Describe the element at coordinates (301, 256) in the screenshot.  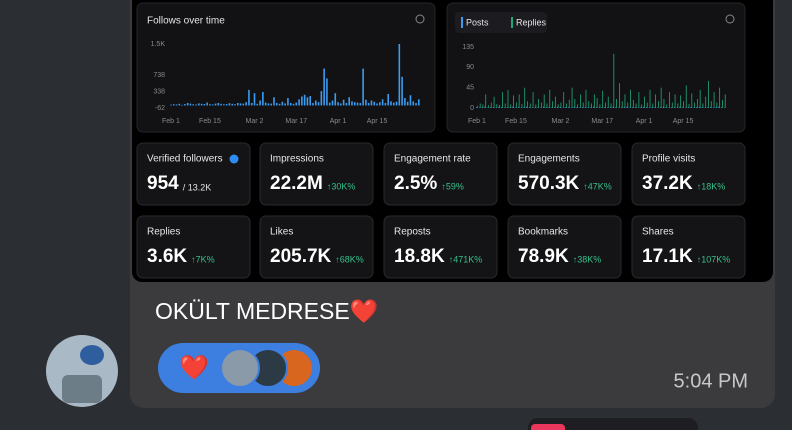
I see `stat-value: 205.7K` at that location.